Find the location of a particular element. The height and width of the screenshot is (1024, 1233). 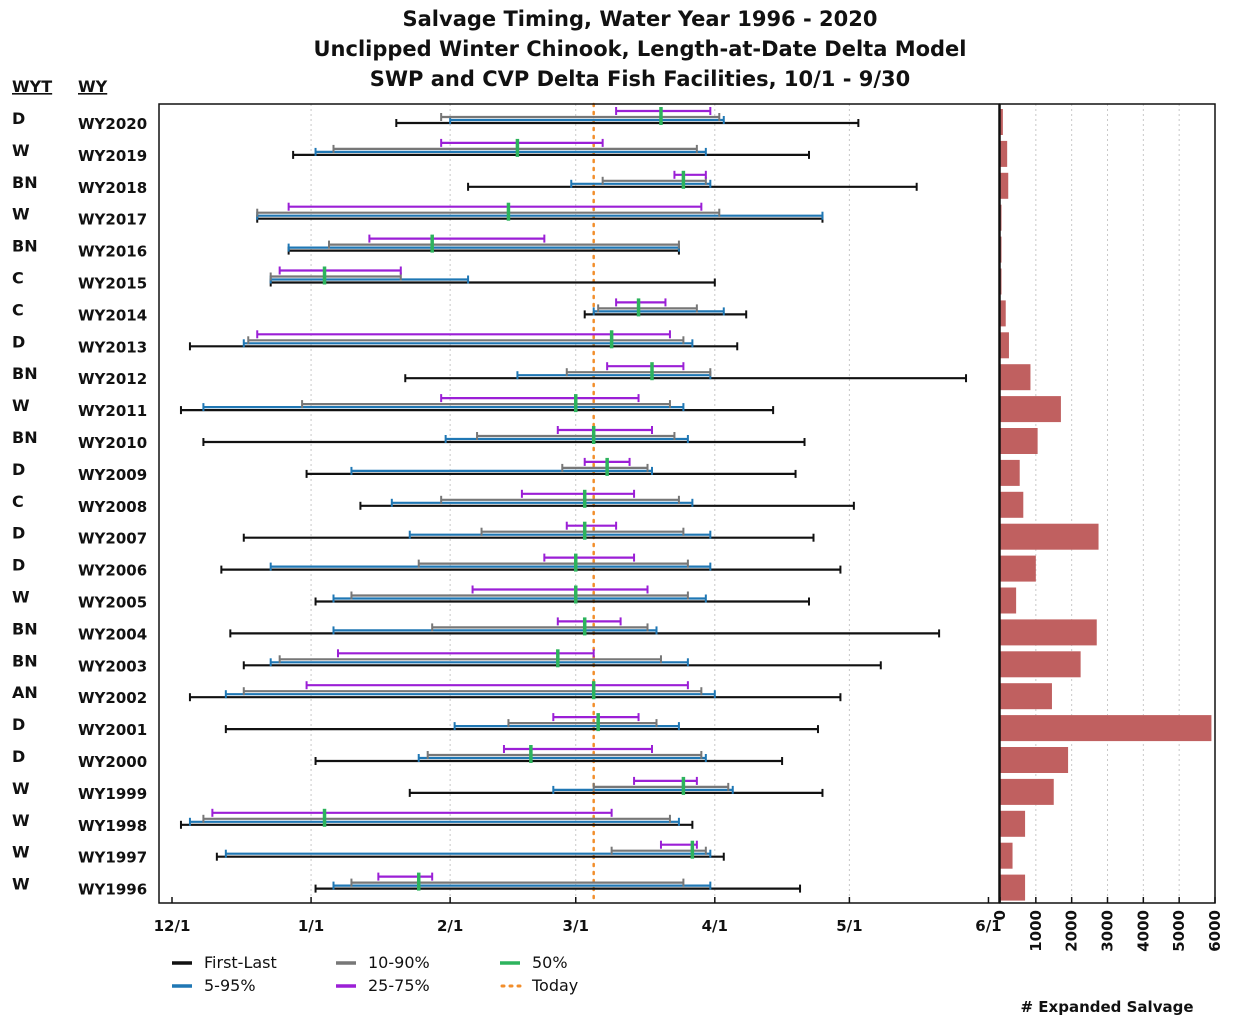

legend-label: 25-75% is located at coordinates (399, 985).